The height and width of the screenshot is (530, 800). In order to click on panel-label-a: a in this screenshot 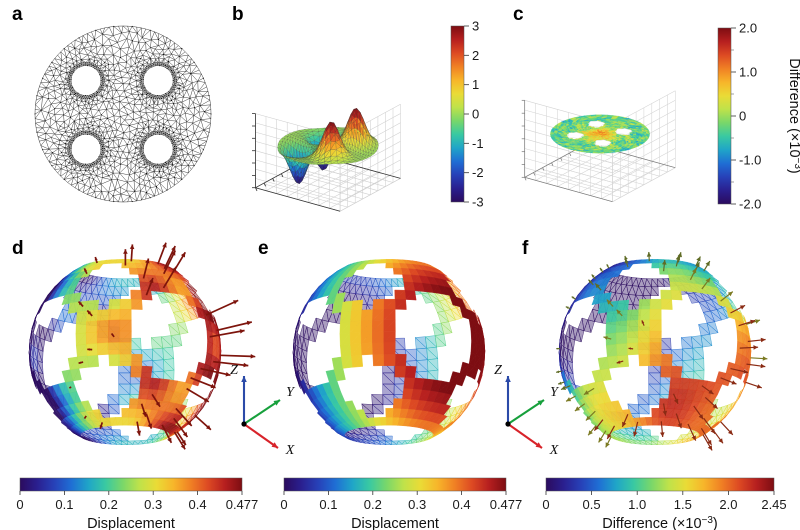, I will do `click(17, 14)`.